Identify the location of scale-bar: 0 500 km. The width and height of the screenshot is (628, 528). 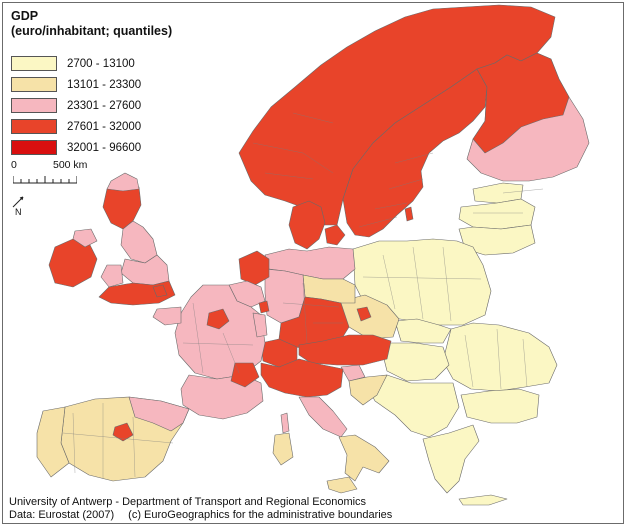
(51, 173).